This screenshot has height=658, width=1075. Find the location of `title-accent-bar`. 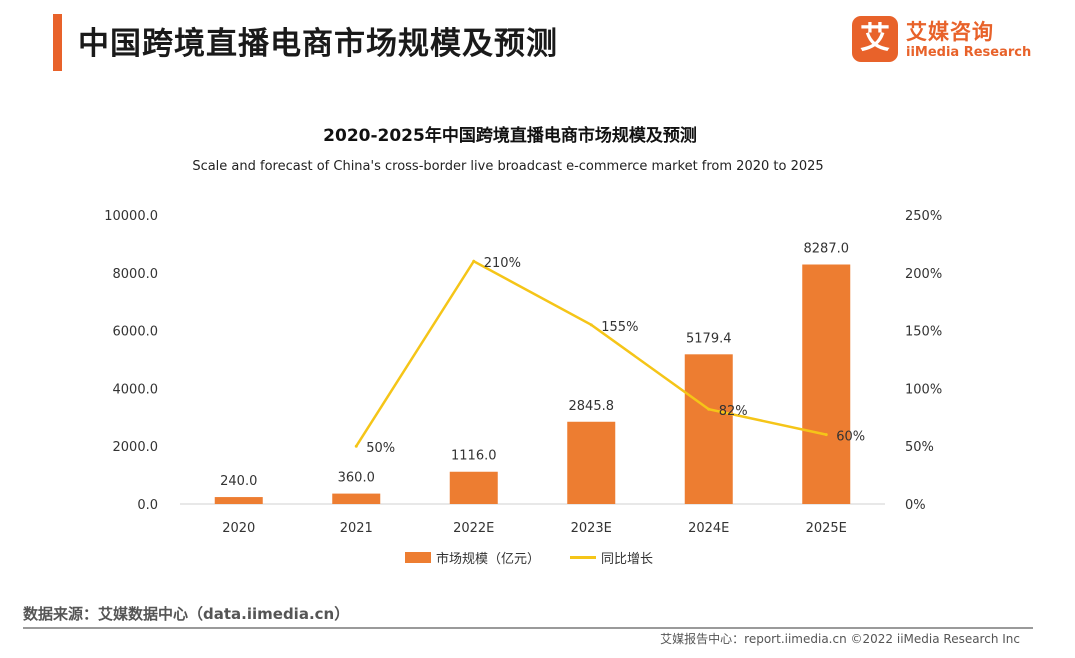

title-accent-bar is located at coordinates (57, 42).